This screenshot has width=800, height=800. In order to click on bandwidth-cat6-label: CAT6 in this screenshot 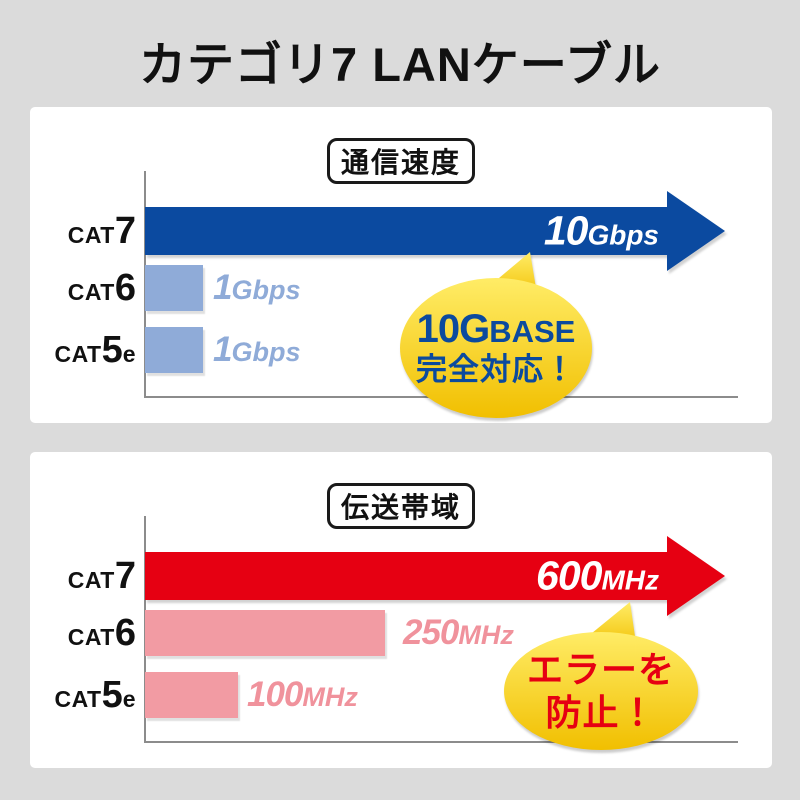, I will do `click(88, 633)`.